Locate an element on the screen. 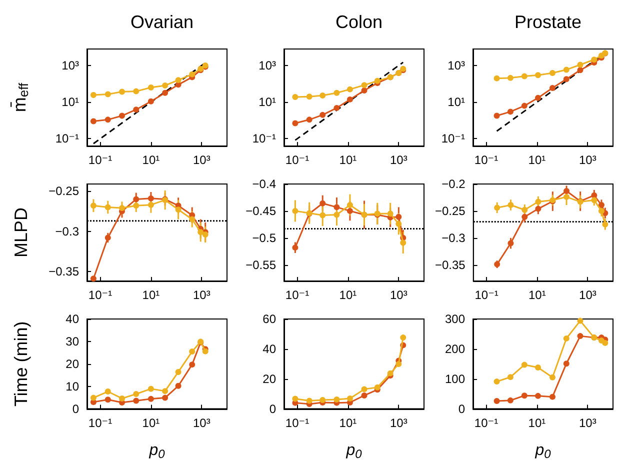 This screenshot has height=465, width=624. y-tick-label: 10 is located at coordinates (73, 386).